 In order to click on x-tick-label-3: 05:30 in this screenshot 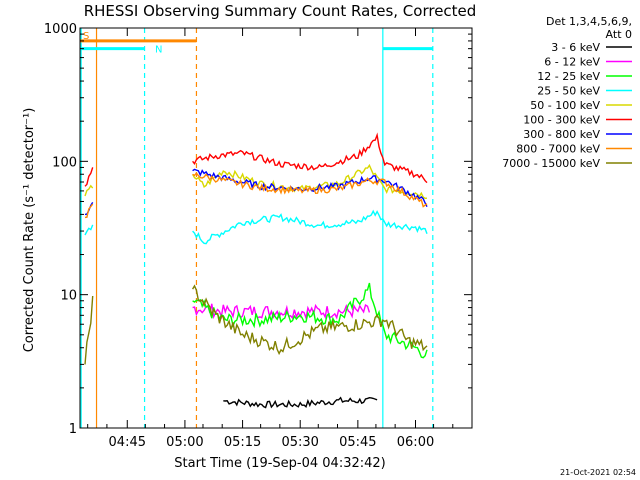, I will do `click(299, 442)`.